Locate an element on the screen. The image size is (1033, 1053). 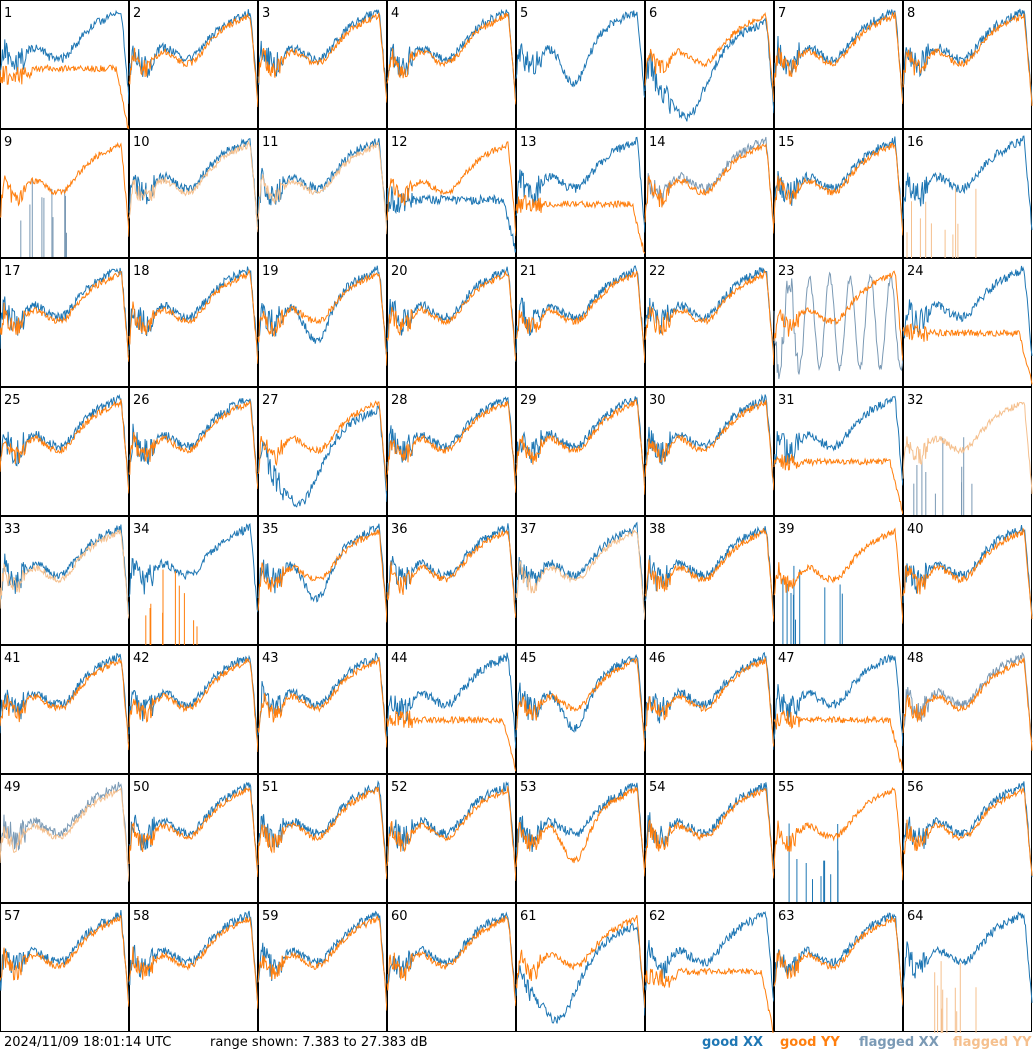
antenna-panel-62: 62 is located at coordinates (709, 968).